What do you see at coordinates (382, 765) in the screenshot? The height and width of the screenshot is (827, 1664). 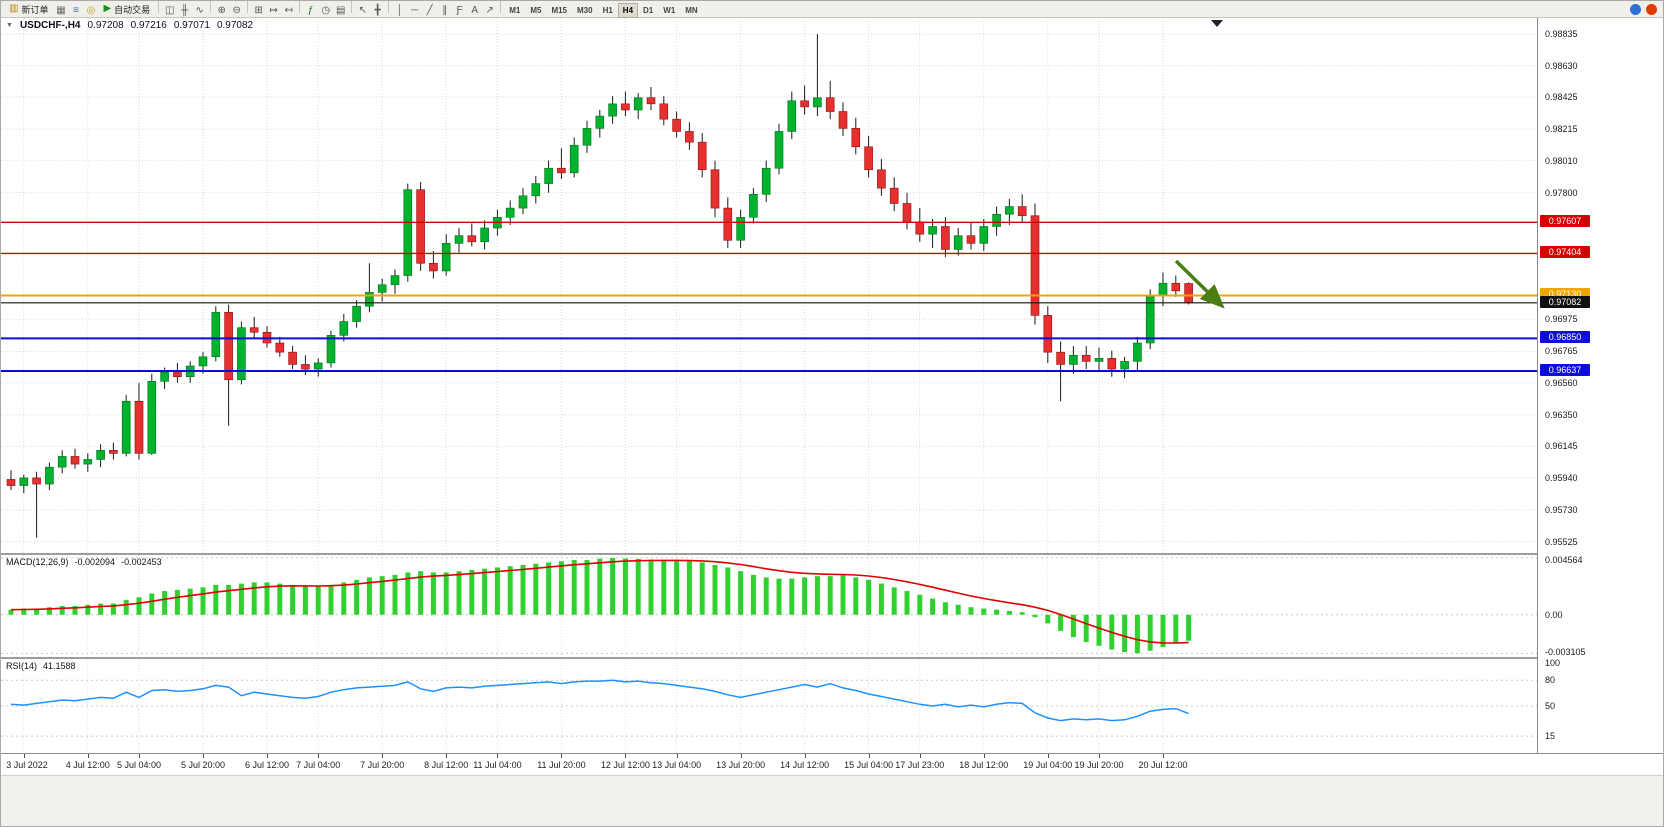 I see `time-axis-label: 7 Jul 20:00` at bounding box center [382, 765].